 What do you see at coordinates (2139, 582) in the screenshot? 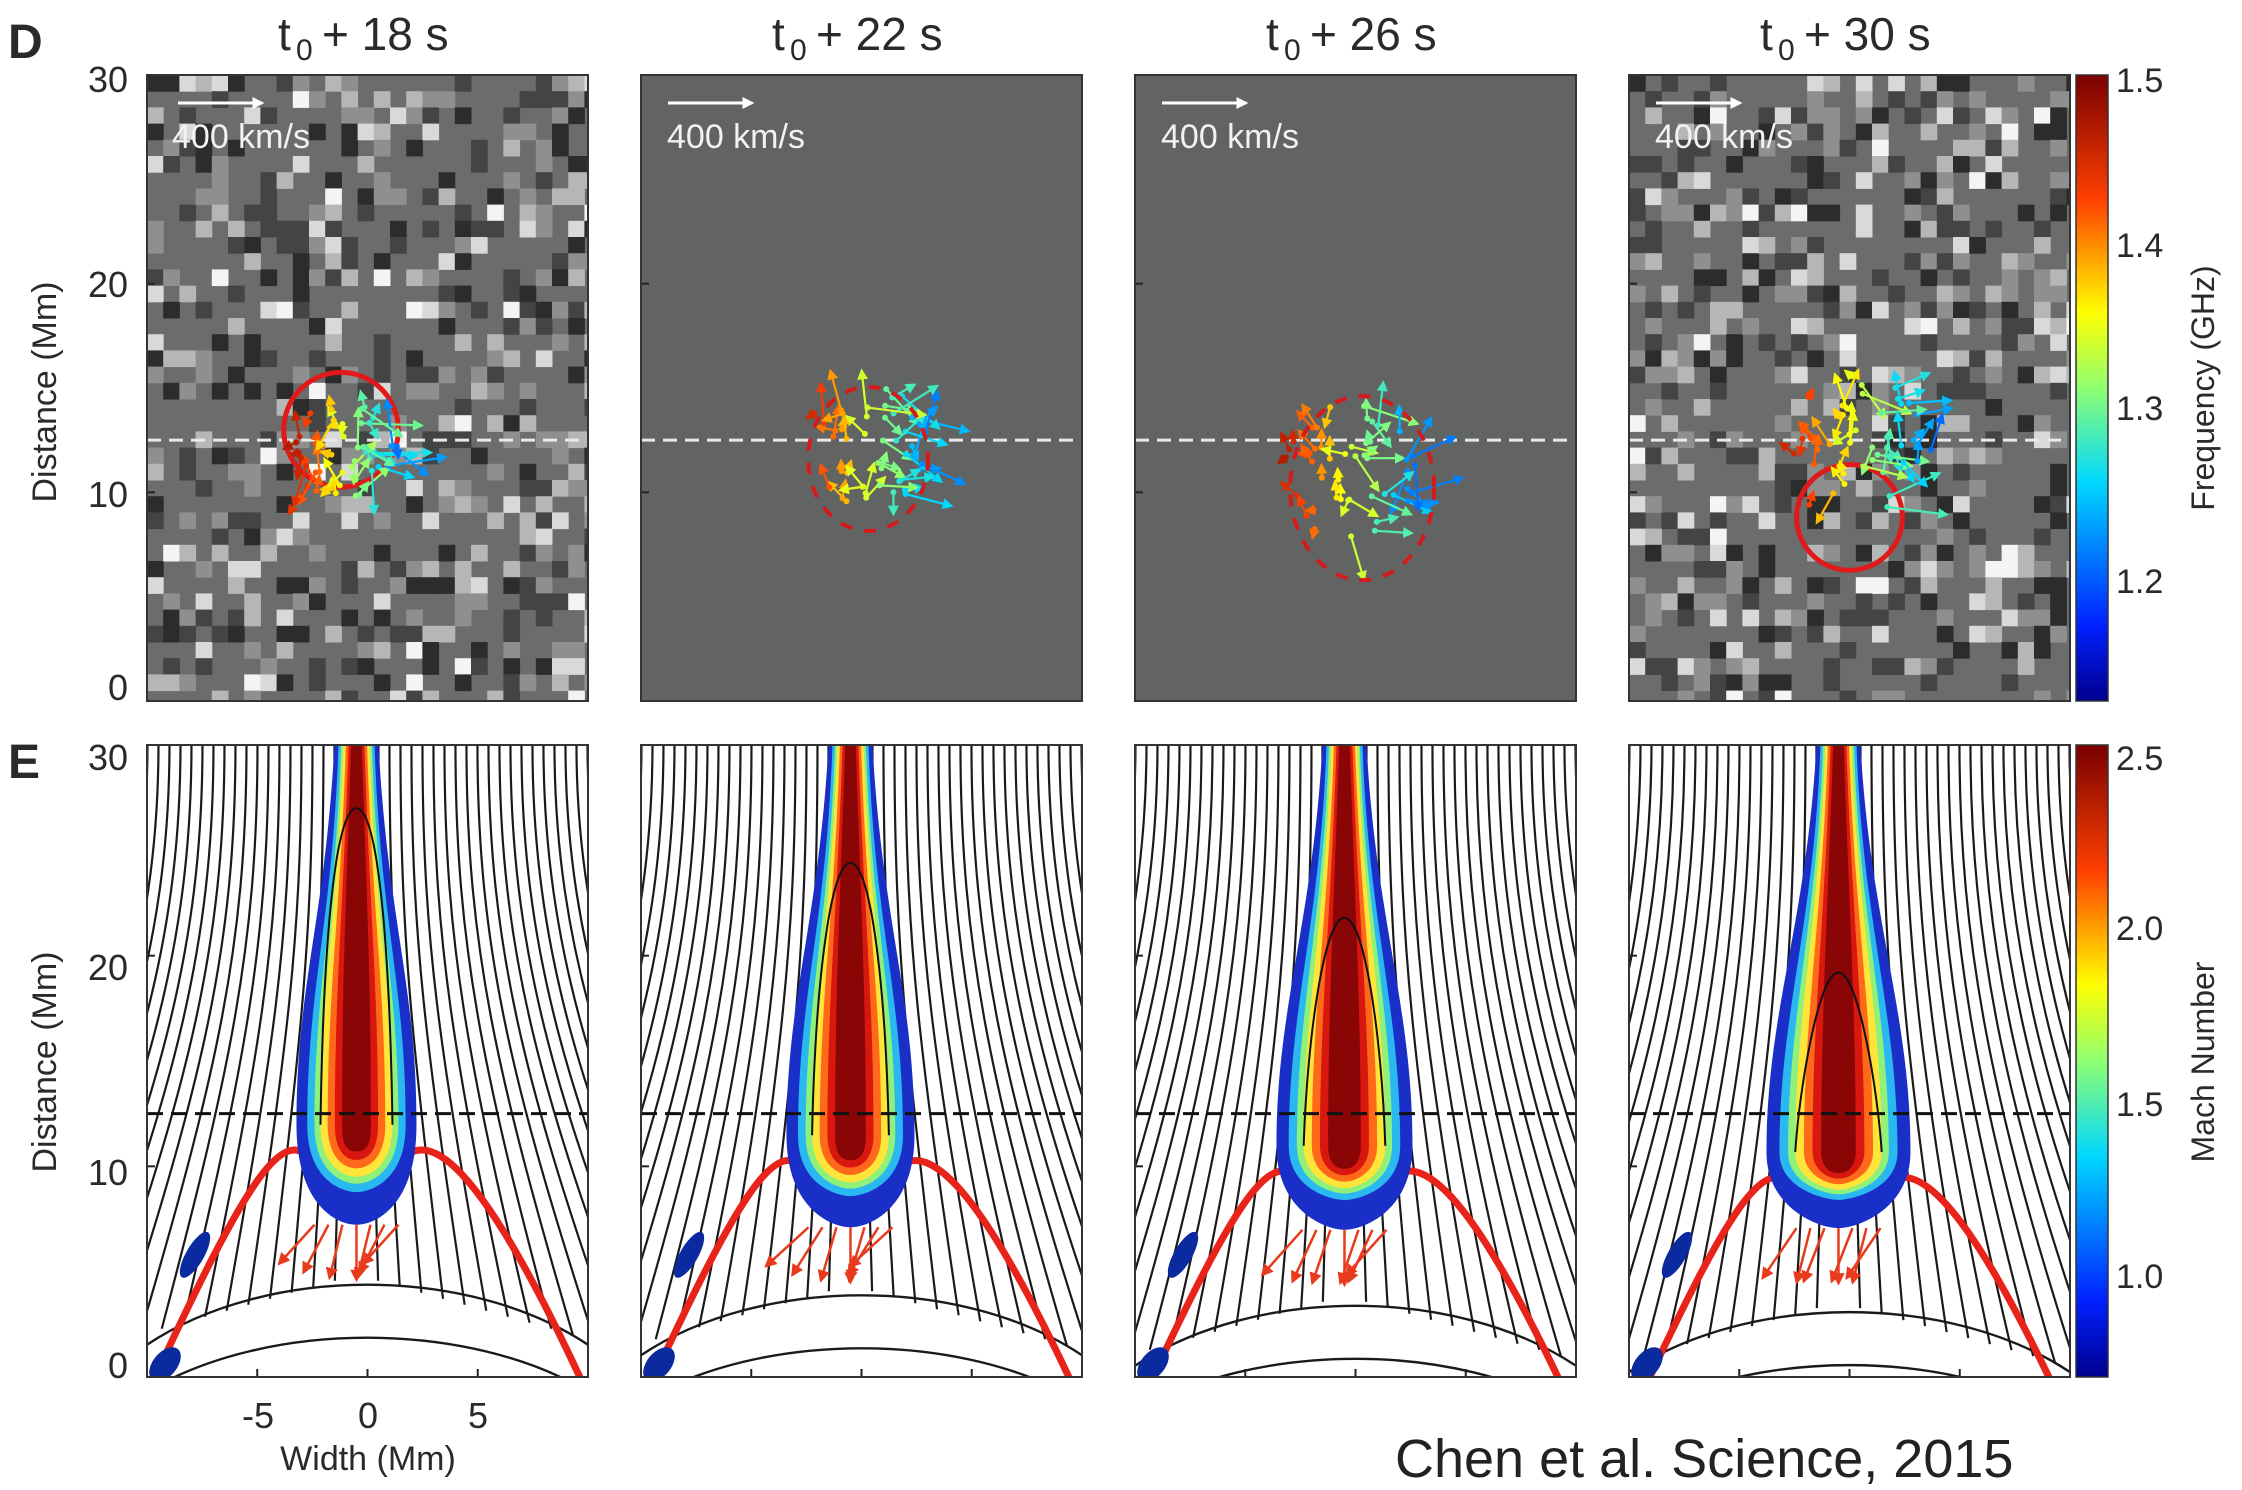
I see `d-cbar-tick-1.2: 1.2` at bounding box center [2139, 582].